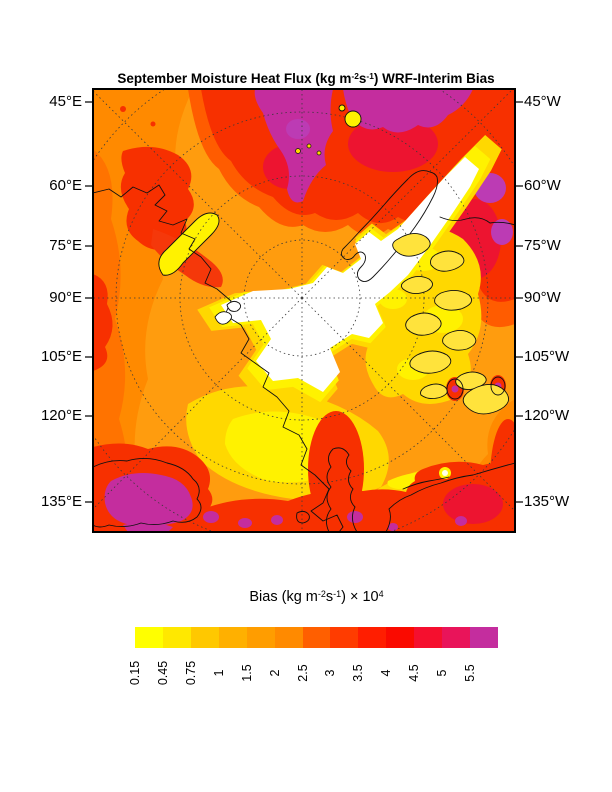 This screenshot has height=792, width=612. I want to click on axis-label-left-6: 135°E, so click(61, 501).